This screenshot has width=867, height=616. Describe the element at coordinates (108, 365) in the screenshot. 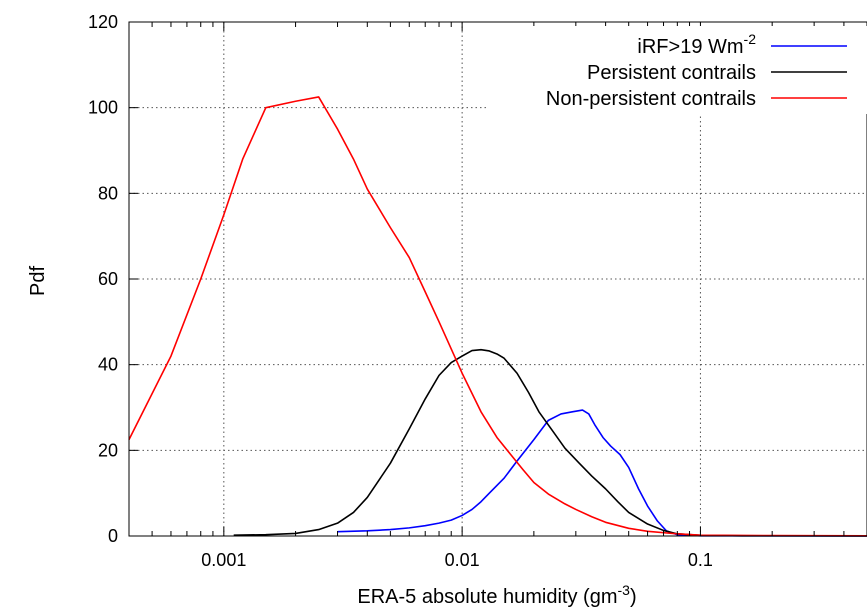

I see `y-tick-label: 40` at that location.